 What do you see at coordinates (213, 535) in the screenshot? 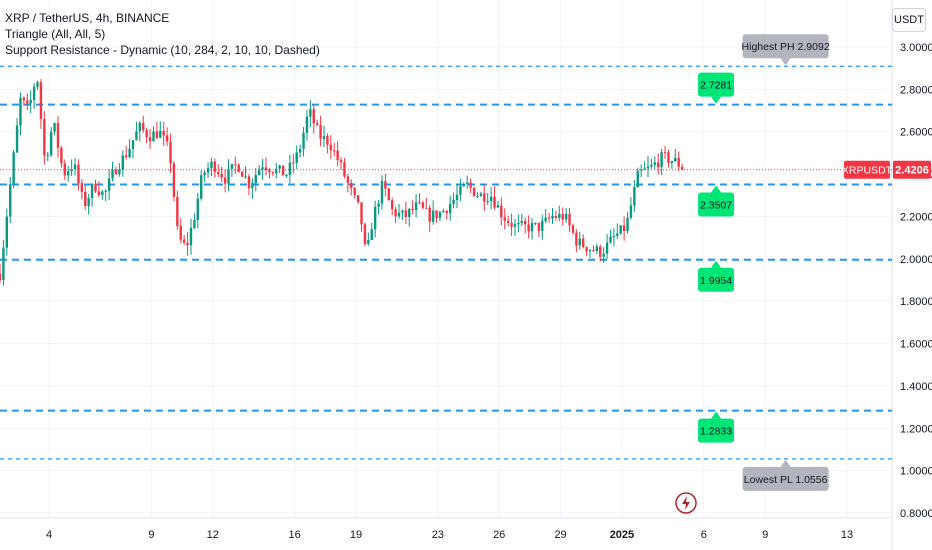
I see `x-tick-label: 12` at bounding box center [213, 535].